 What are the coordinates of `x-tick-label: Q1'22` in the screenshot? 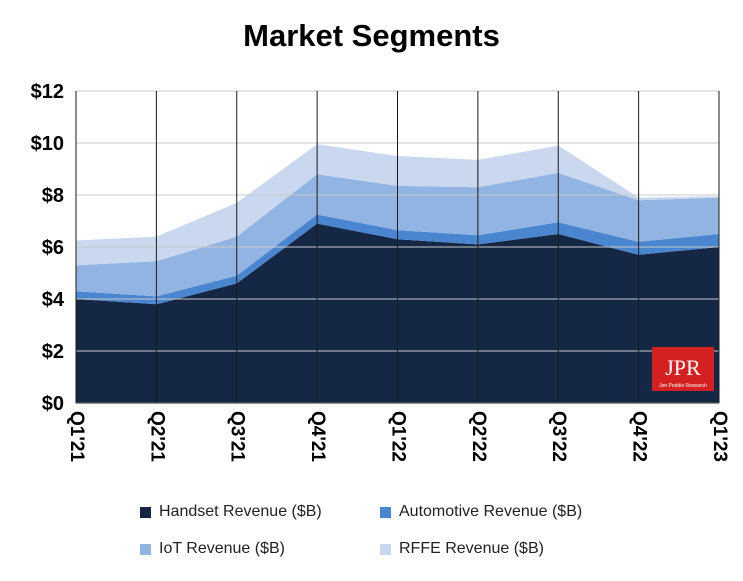 It's located at (397, 436).